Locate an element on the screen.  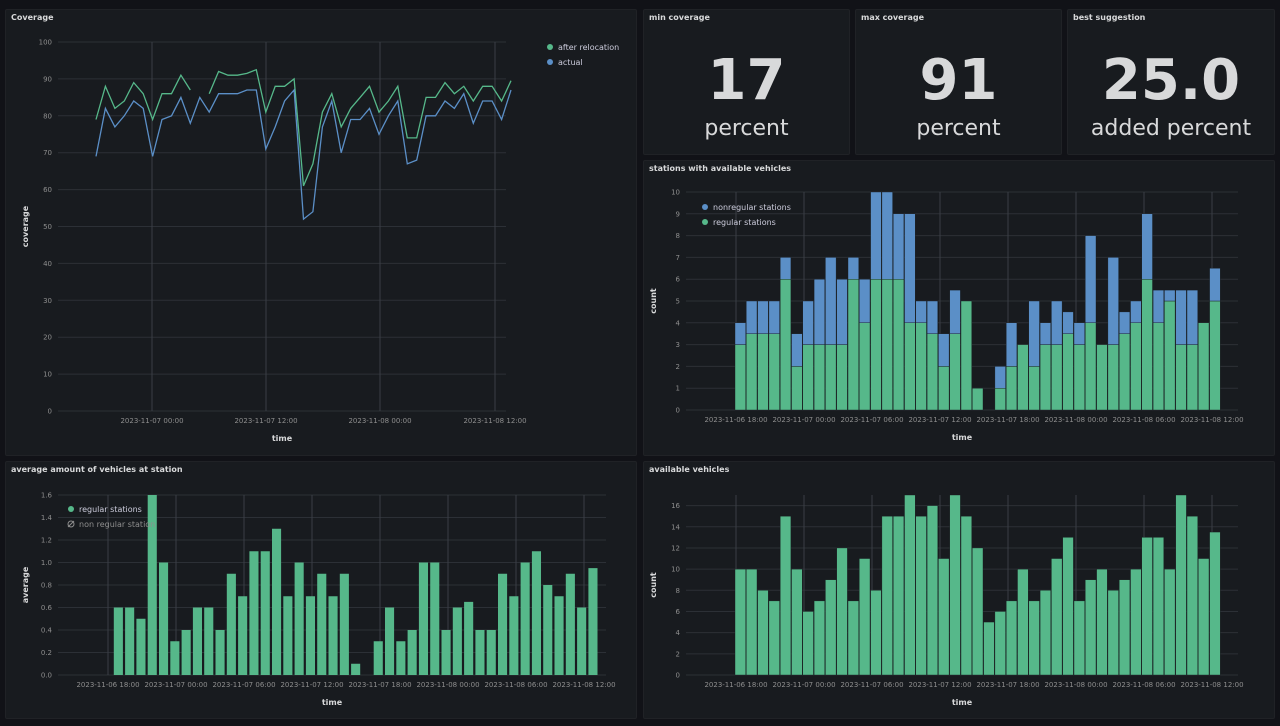
legend-hidden-slash is located at coordinates (71, 524).